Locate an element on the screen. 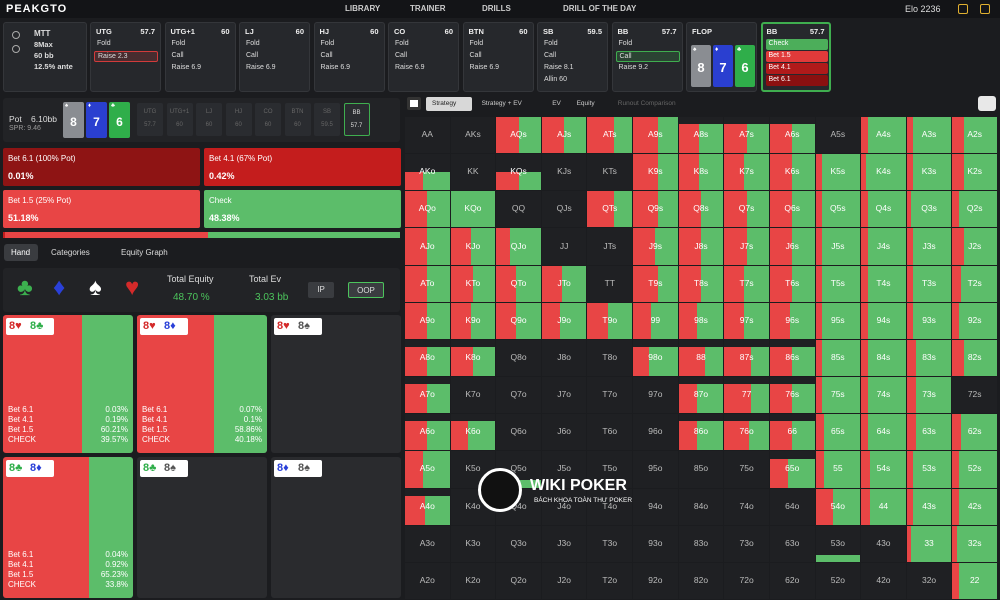 This screenshot has width=1000, height=600. hand-cell: 82s is located at coordinates (974, 358).